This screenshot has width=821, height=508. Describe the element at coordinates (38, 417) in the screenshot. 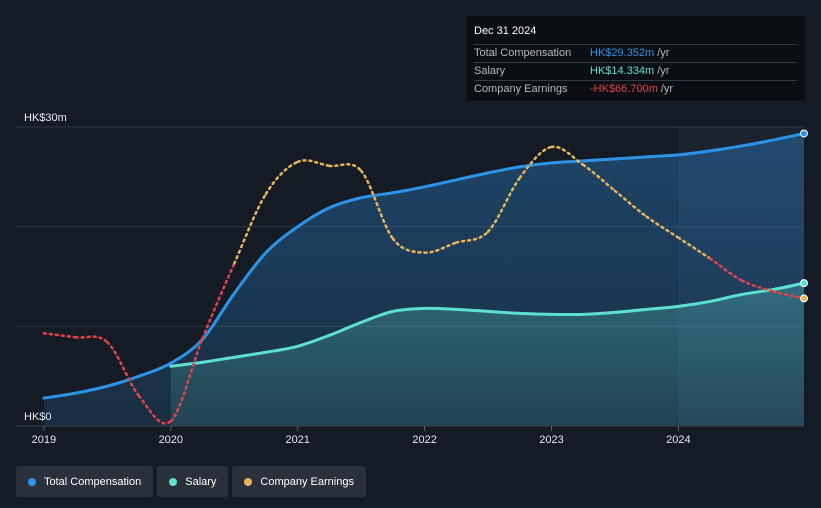

I see `y-axis-label: HK$0` at that location.